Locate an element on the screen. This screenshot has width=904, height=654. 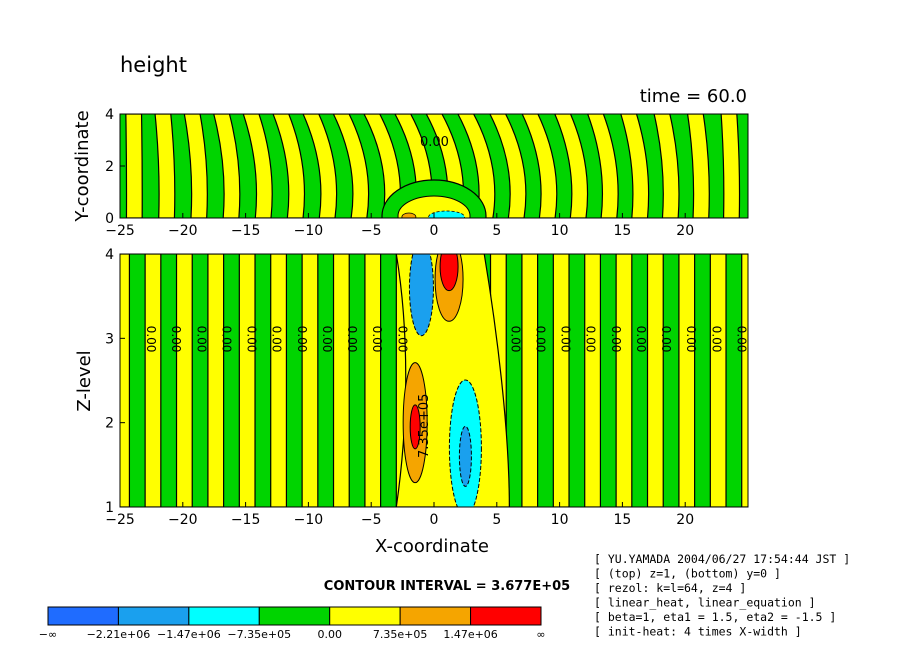
time-label: time = 60.0 is located at coordinates (693, 96).